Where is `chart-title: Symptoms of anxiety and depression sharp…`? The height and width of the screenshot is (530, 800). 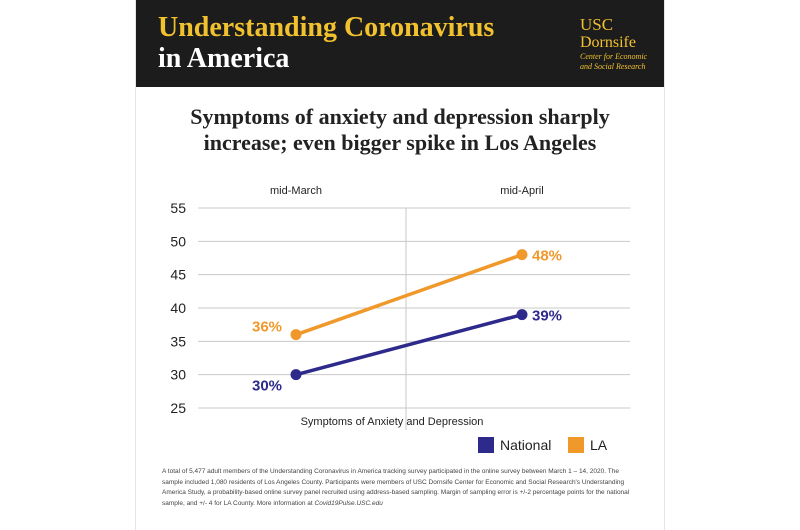
chart-title: Symptoms of anxiety and depression sharp… is located at coordinates (400, 130).